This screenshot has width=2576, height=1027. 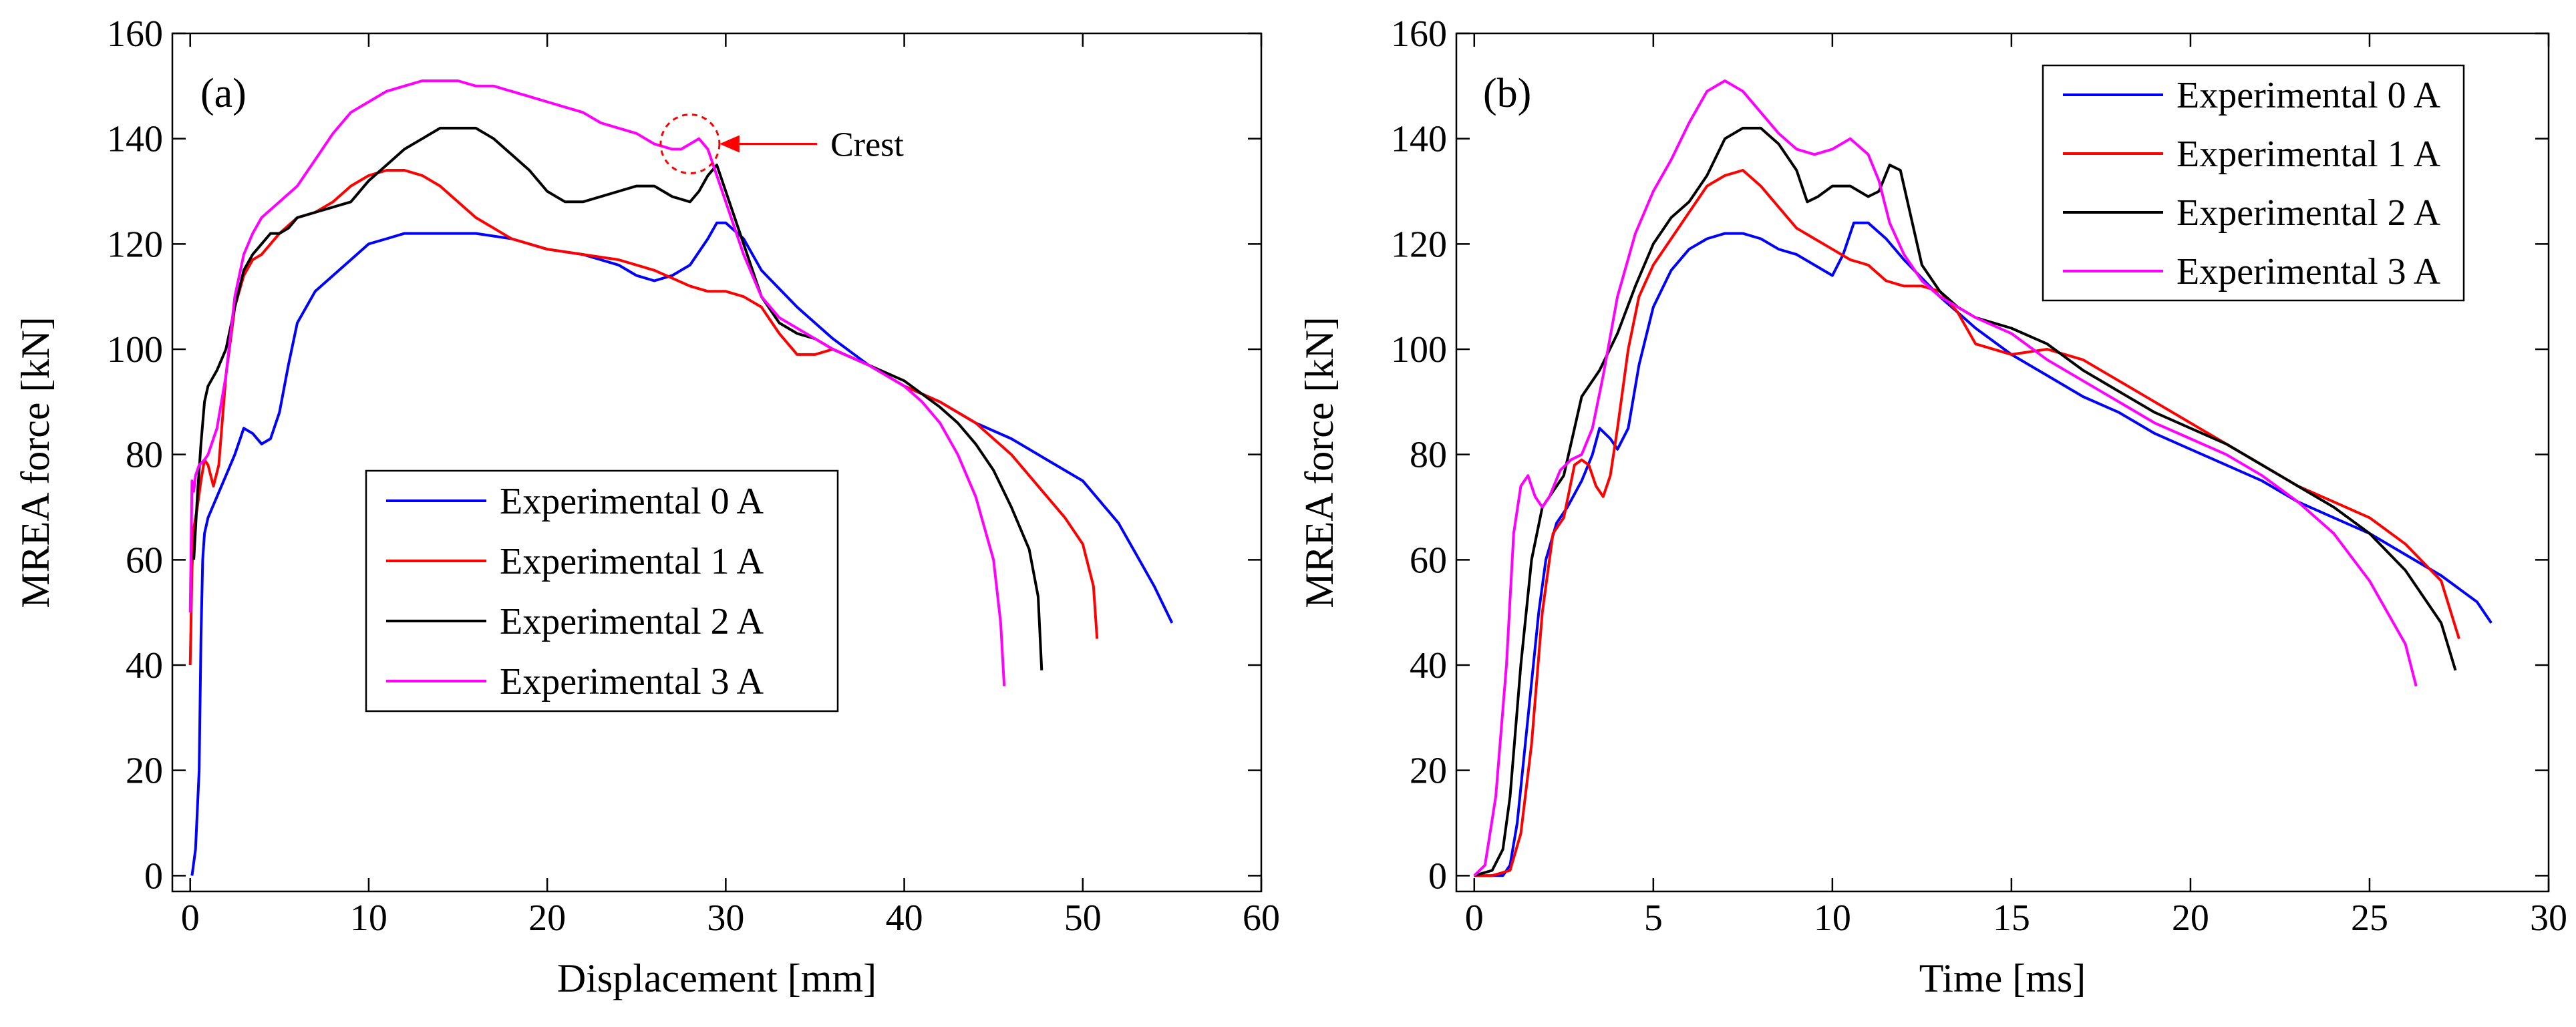 I want to click on panel-b-legend-label-1a: Experimental 1 A, so click(x=2309, y=154).